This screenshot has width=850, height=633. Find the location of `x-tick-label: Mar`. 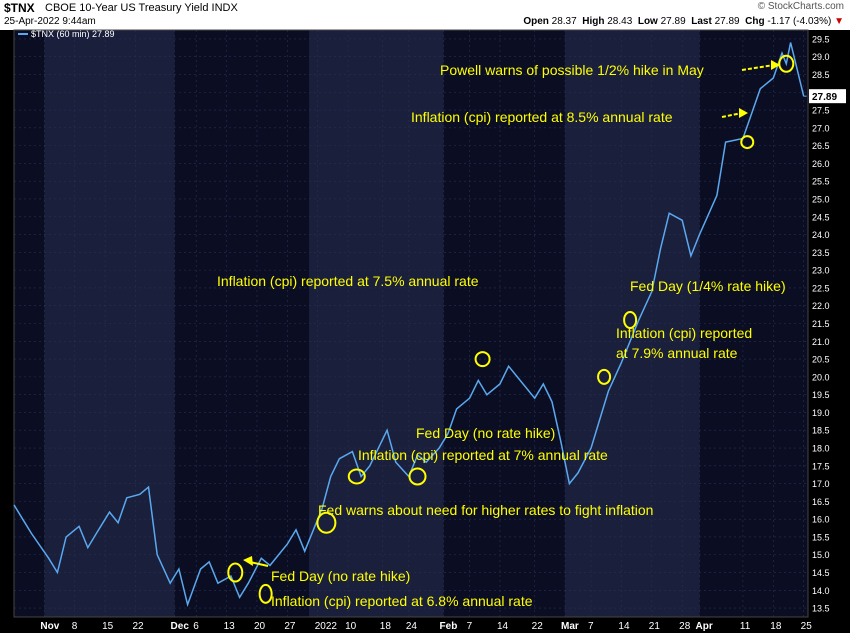

x-tick-label: Mar is located at coordinates (570, 626).